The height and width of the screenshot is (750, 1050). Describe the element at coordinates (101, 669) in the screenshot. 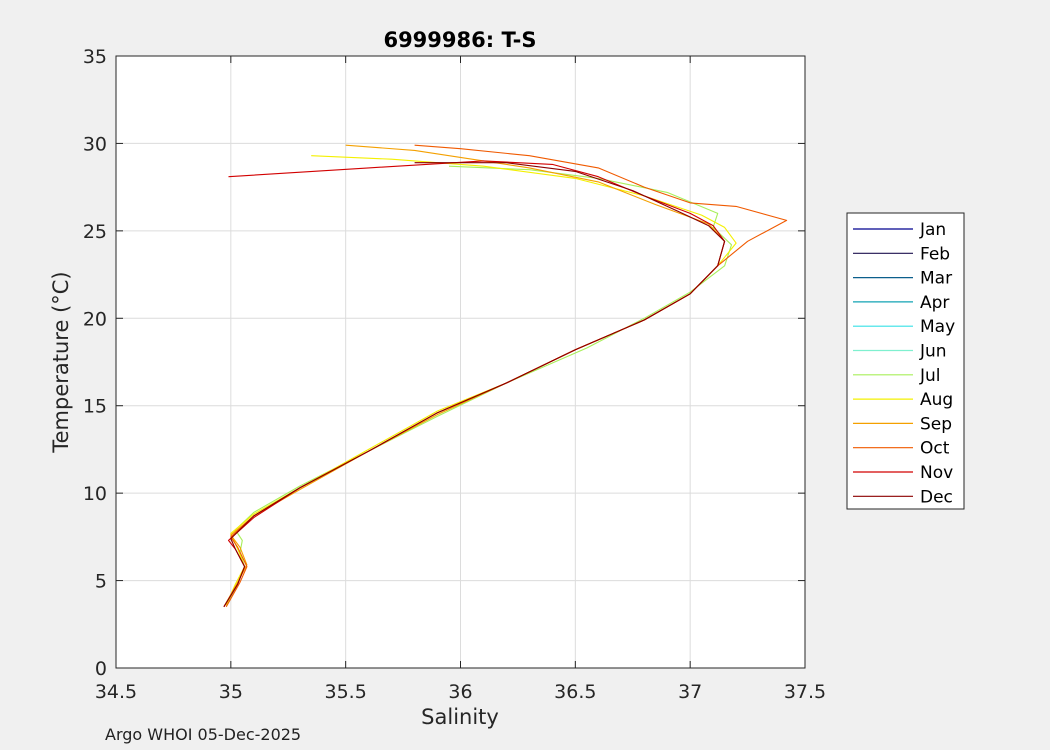

I see `y-tick-label: 0` at that location.